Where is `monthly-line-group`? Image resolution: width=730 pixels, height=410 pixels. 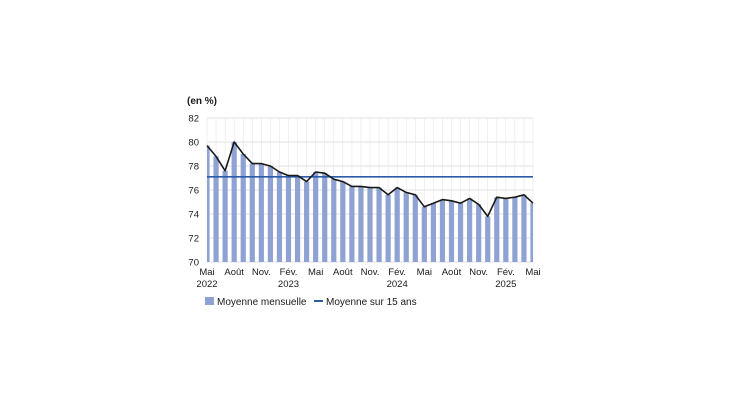
monthly-line-group is located at coordinates (370, 179).